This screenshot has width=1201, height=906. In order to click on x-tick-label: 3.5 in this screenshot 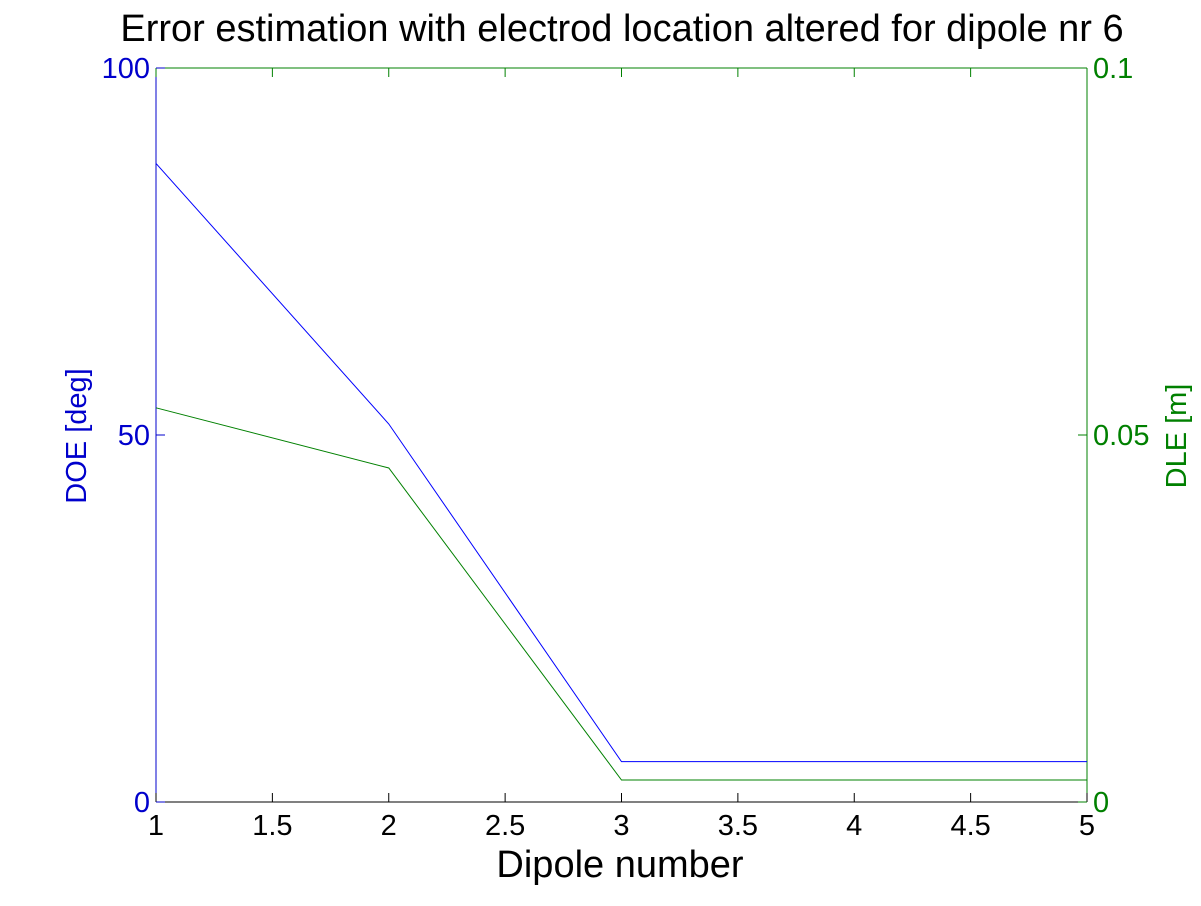, I will do `click(738, 826)`.